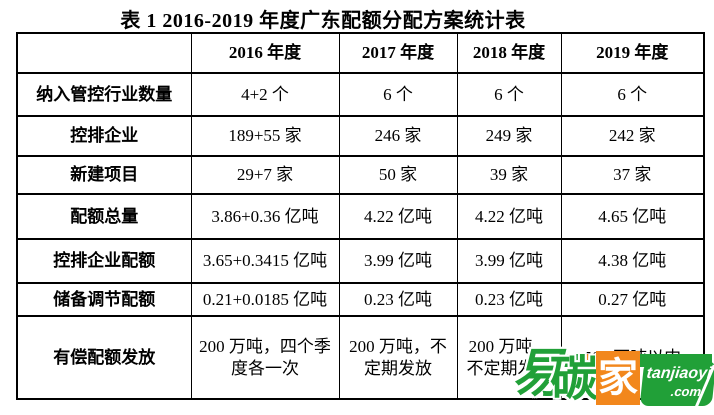  Describe the element at coordinates (632, 299) in the screenshot. I see `table-cell: 0.27 亿吨` at that location.